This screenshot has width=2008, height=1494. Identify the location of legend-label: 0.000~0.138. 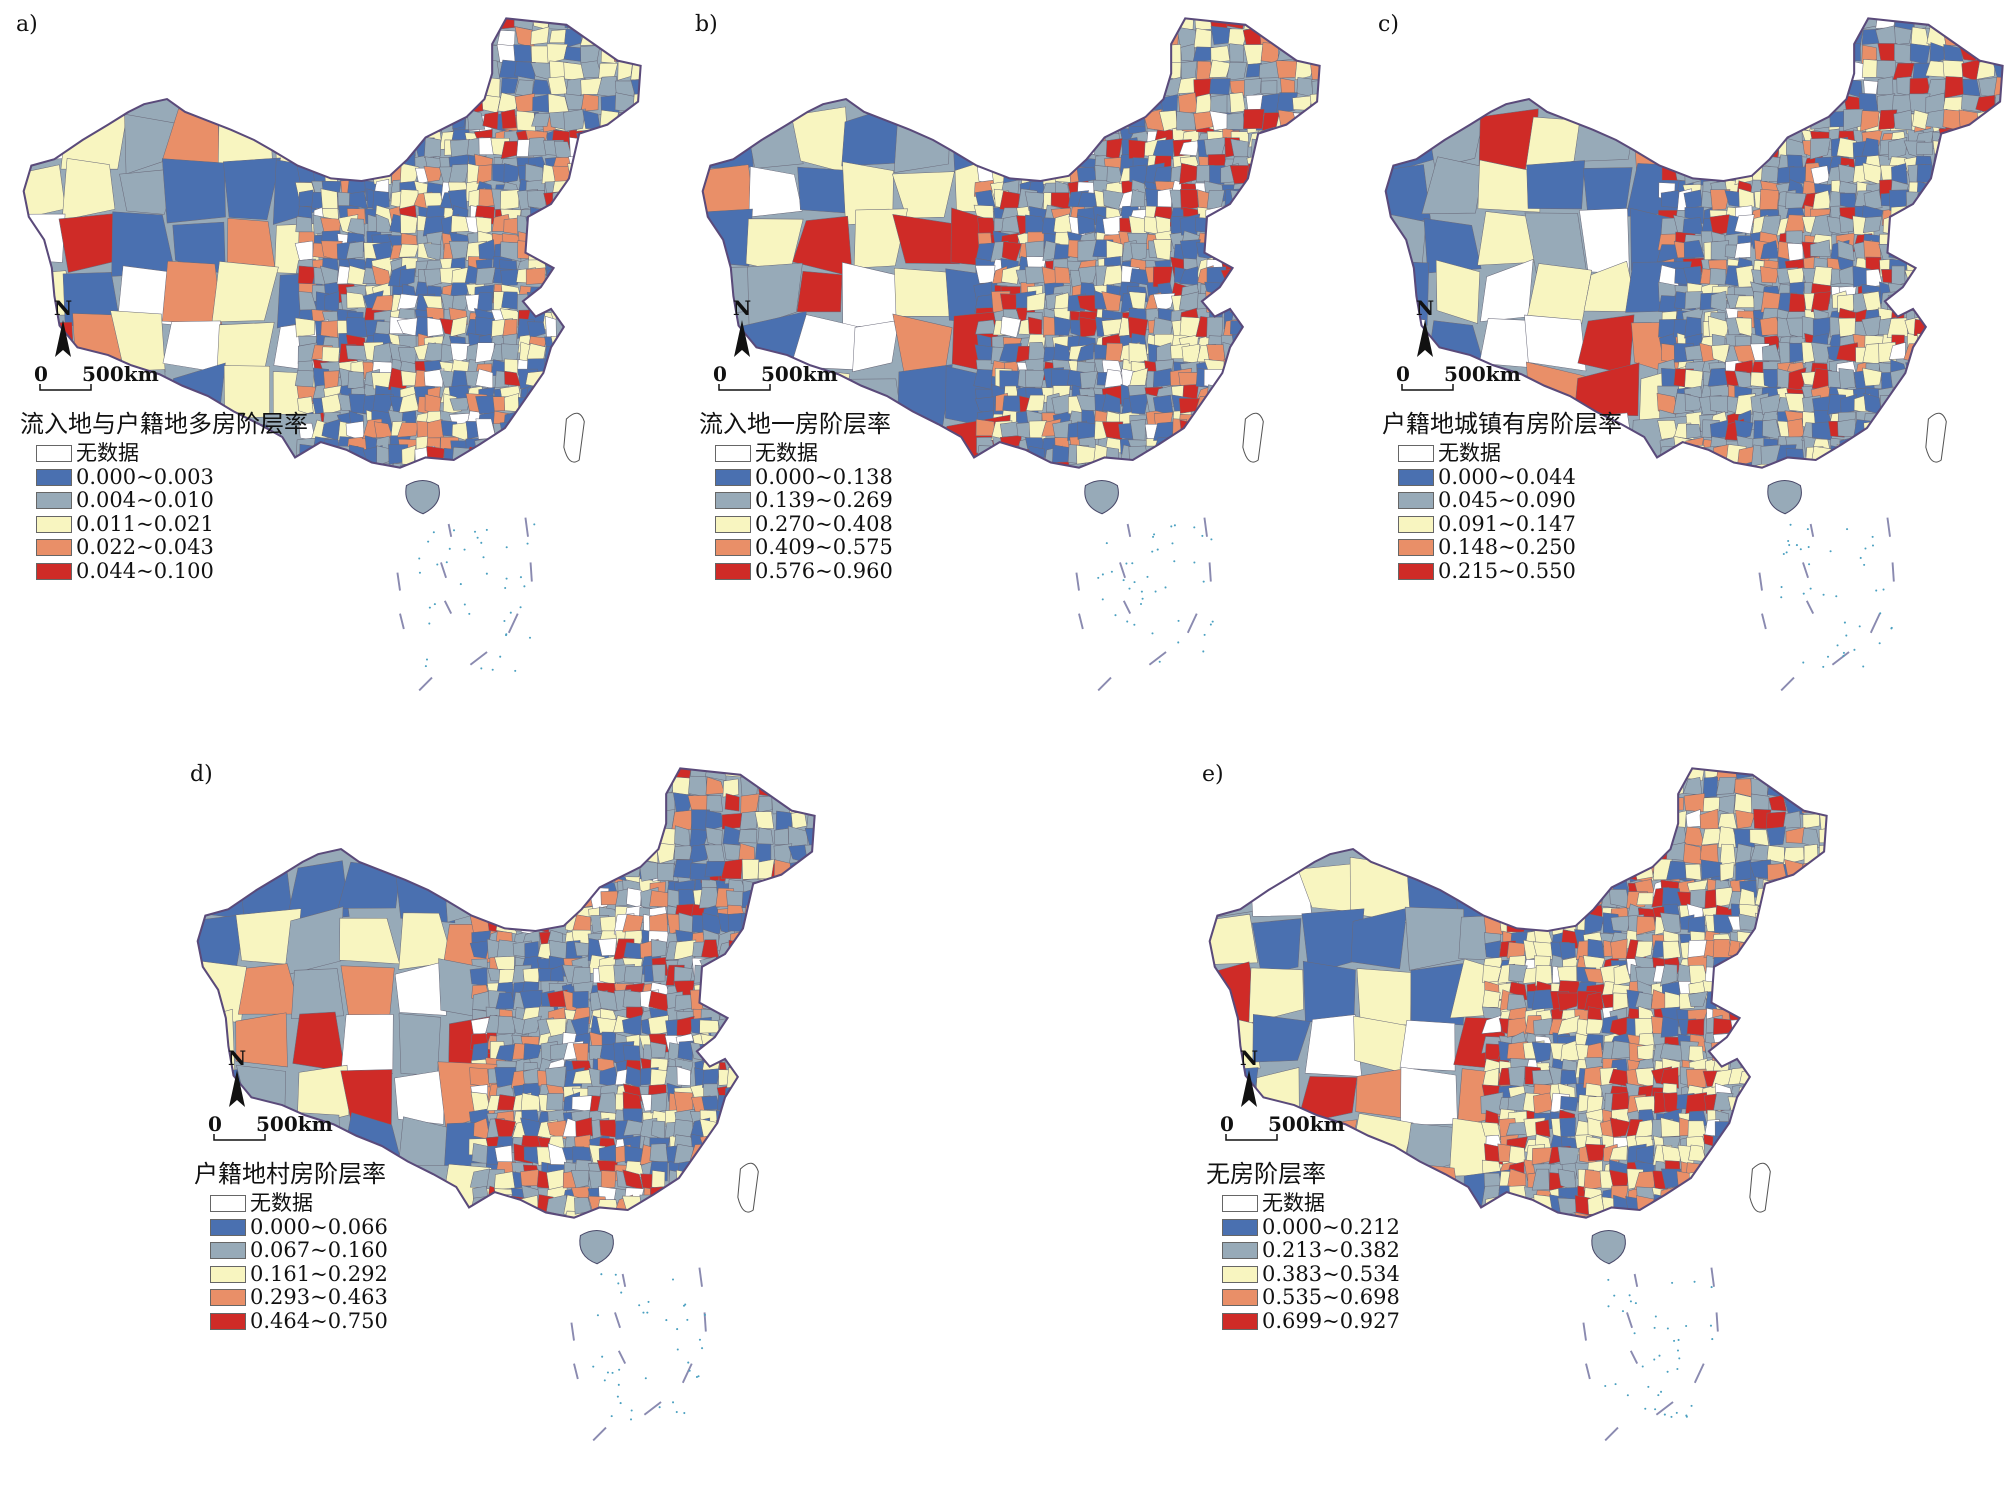
(824, 476).